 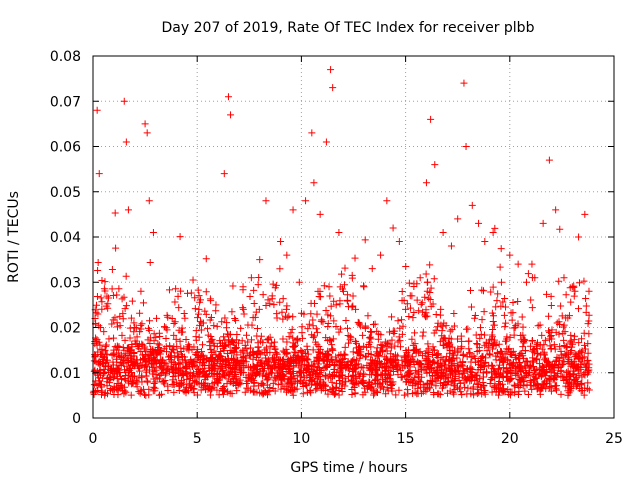 I want to click on x-tick-label: 0, so click(x=93, y=439).